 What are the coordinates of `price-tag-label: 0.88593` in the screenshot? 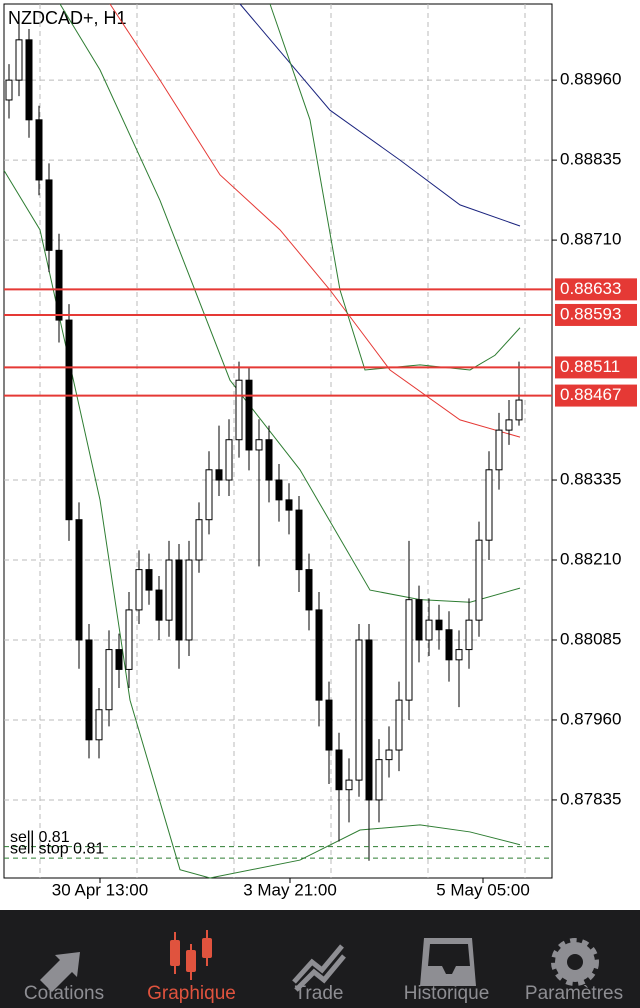 It's located at (590, 313).